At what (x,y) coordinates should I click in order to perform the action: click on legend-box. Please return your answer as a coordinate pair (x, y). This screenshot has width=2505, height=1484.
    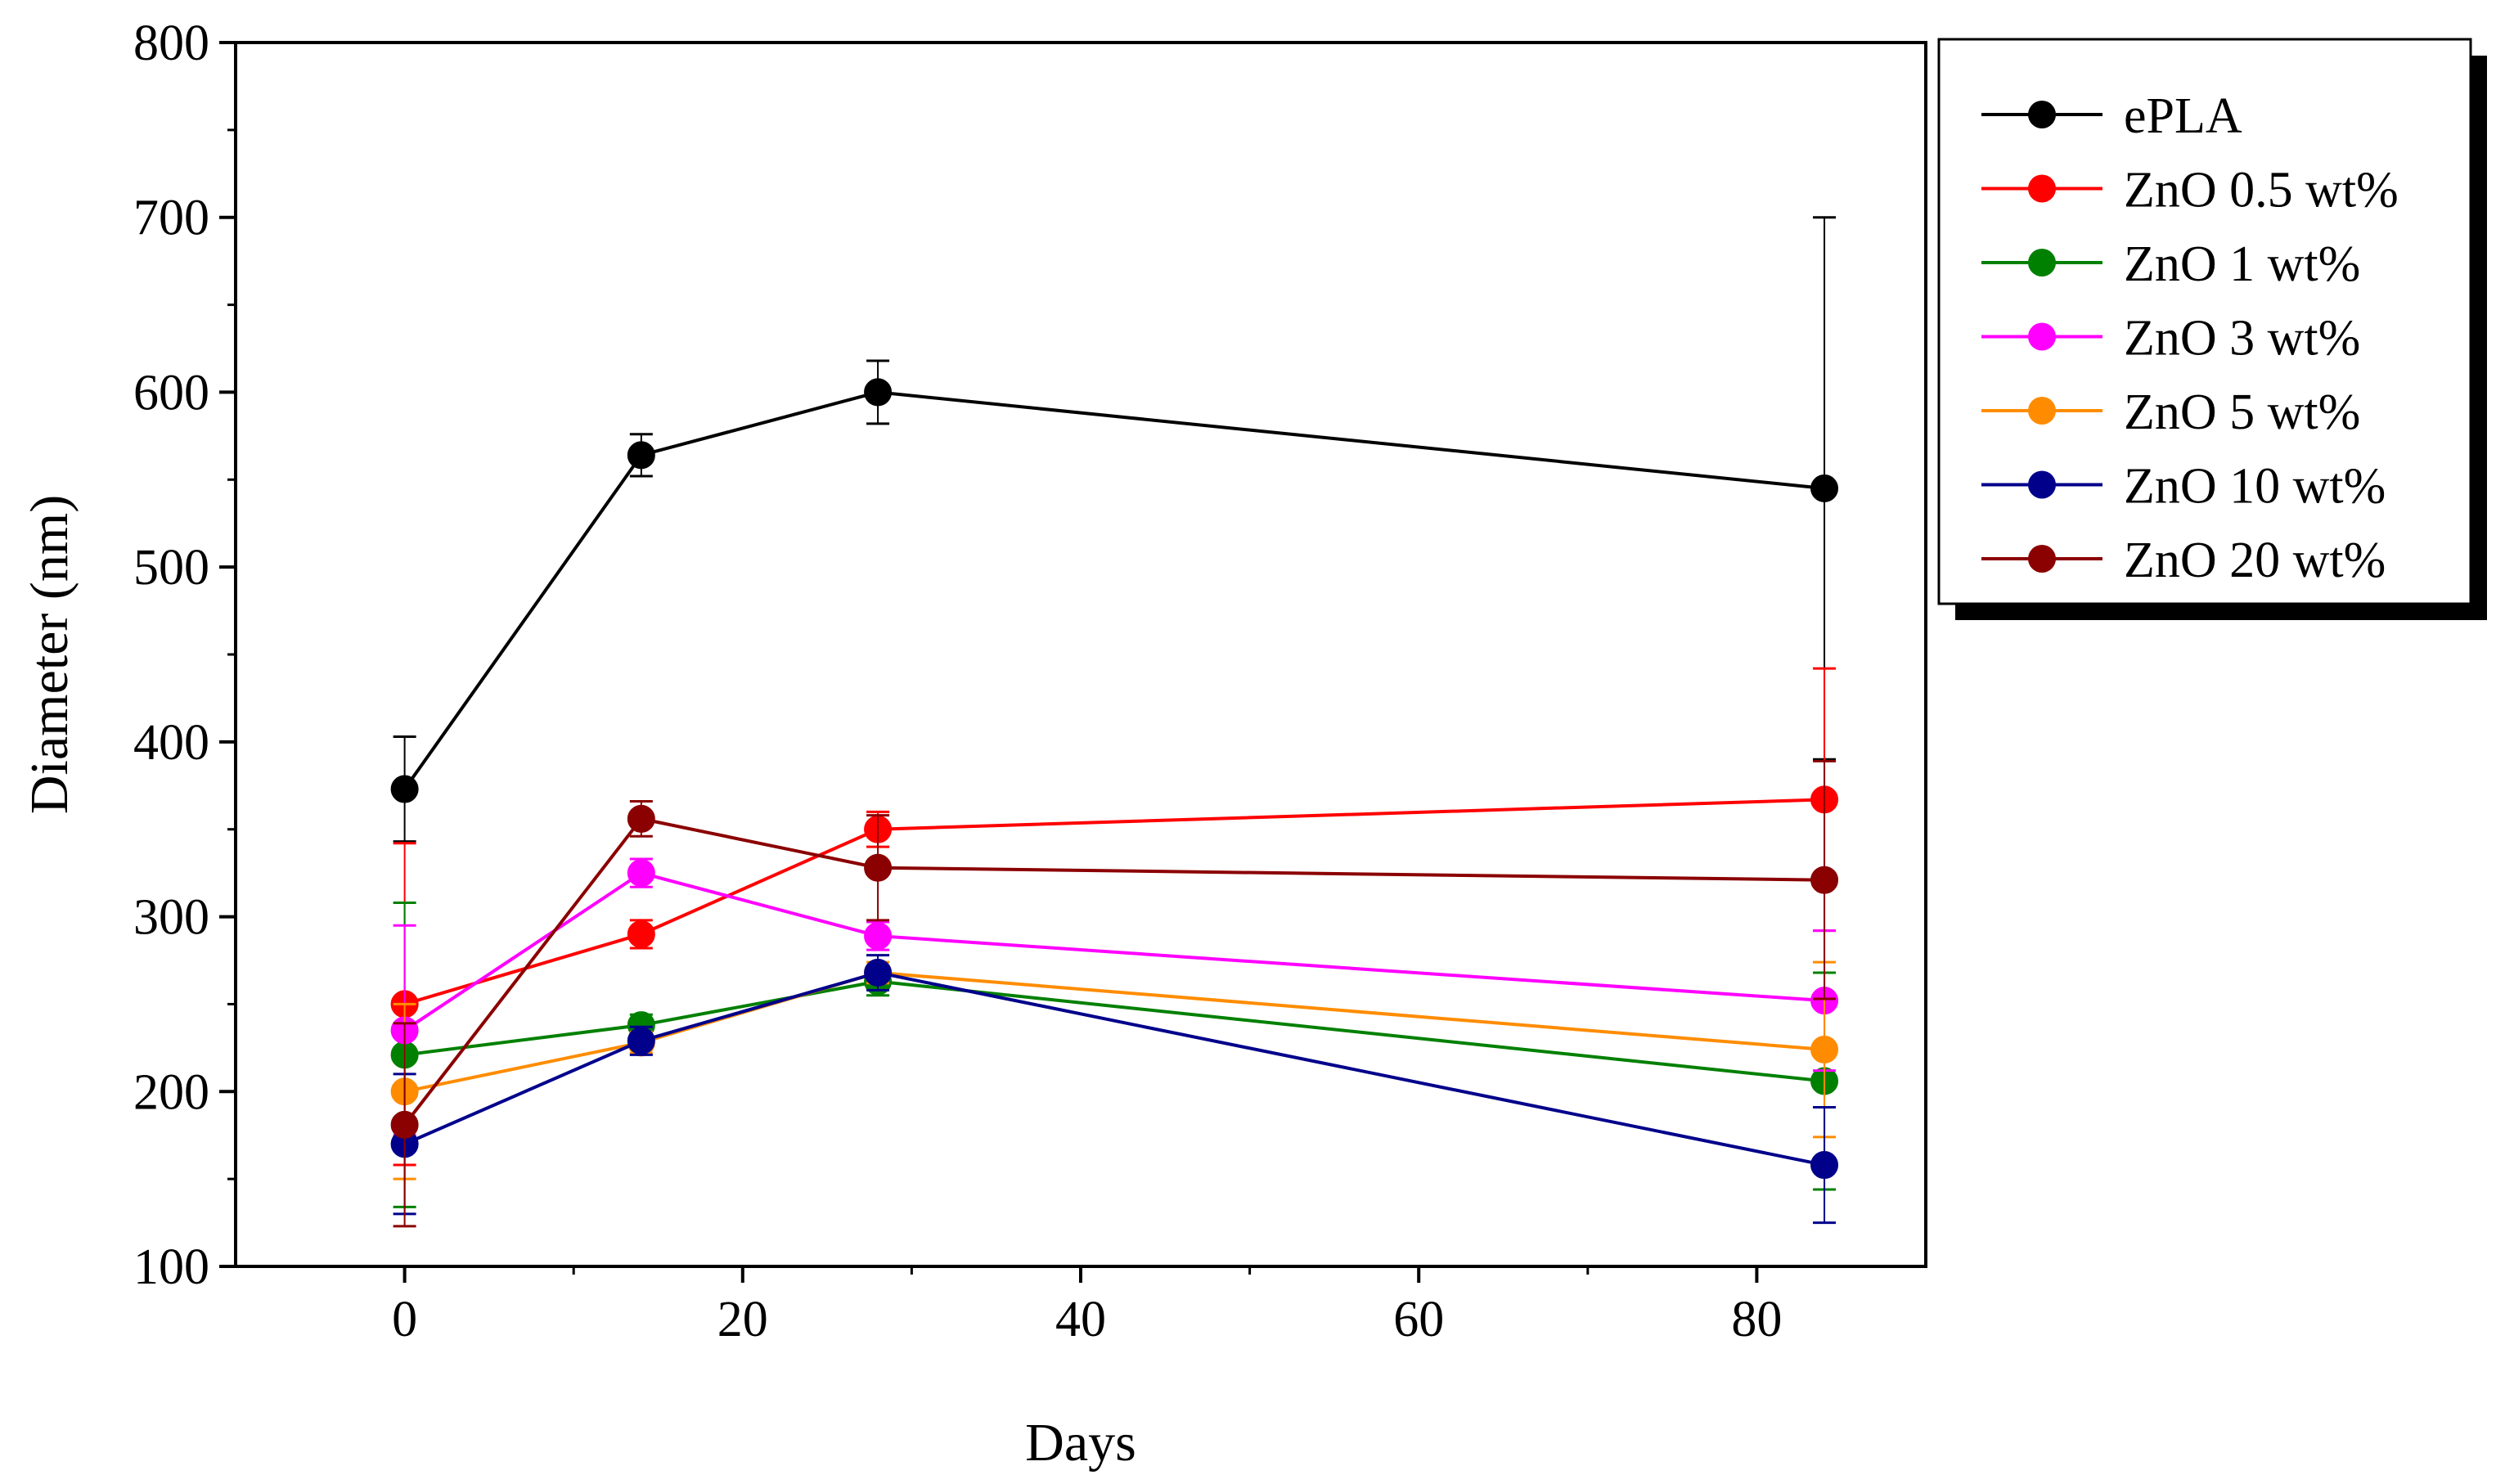
    Looking at the image, I should click on (2204, 321).